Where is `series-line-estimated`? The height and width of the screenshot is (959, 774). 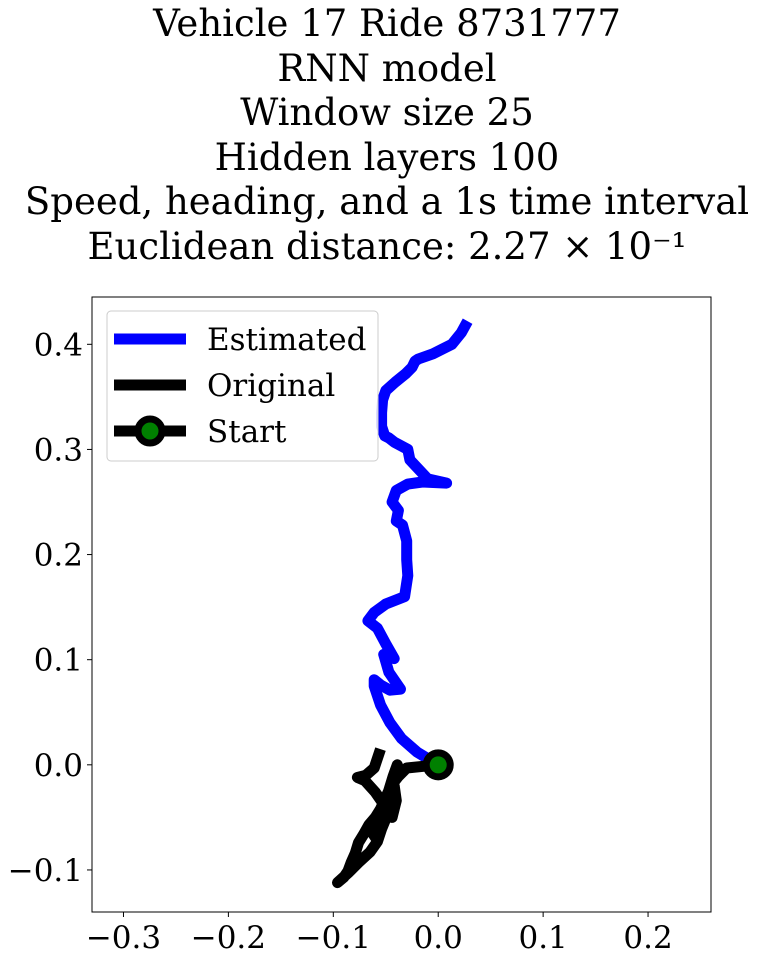 series-line-estimated is located at coordinates (417, 544).